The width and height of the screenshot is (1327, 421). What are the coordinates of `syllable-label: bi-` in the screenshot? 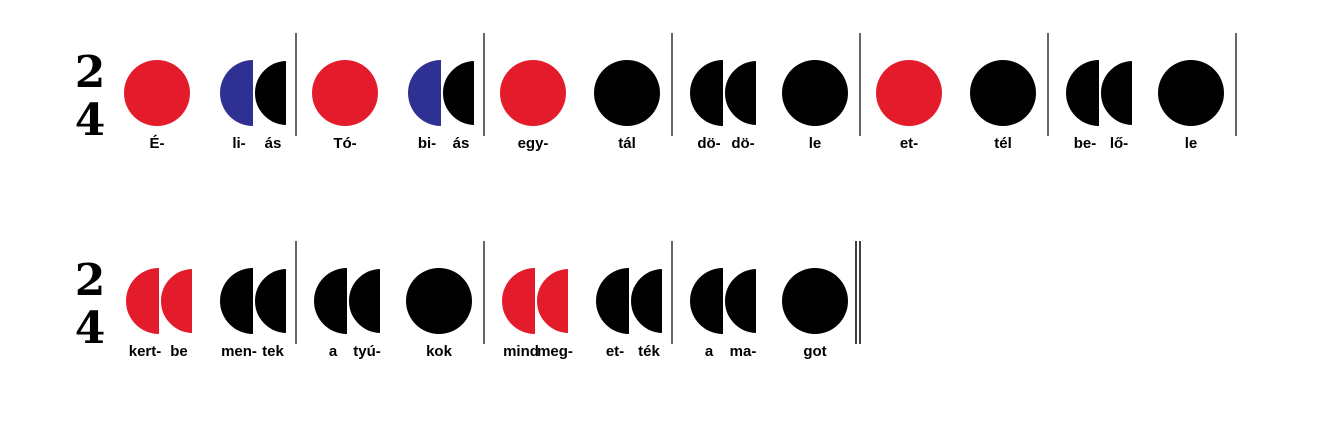 It's located at (427, 143).